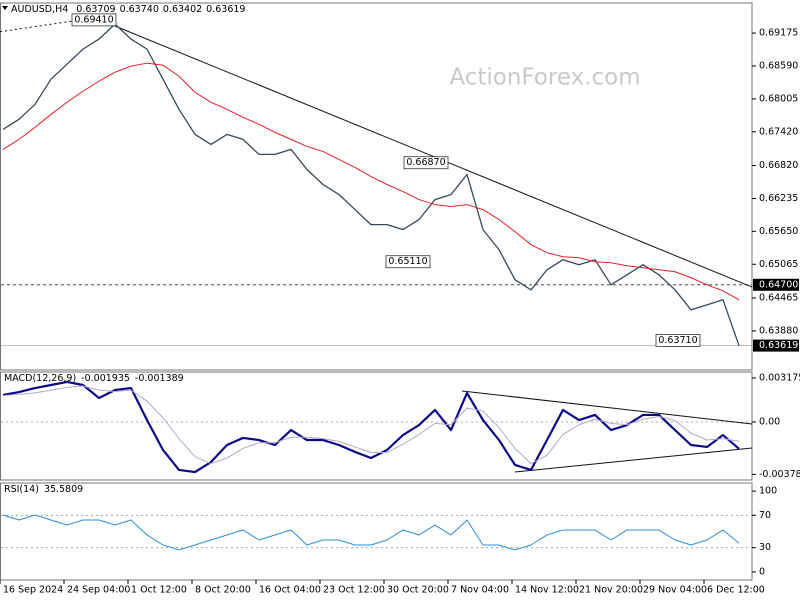 This screenshot has height=600, width=800. What do you see at coordinates (544, 78) in the screenshot?
I see `watermark: ActionForex.com` at bounding box center [544, 78].